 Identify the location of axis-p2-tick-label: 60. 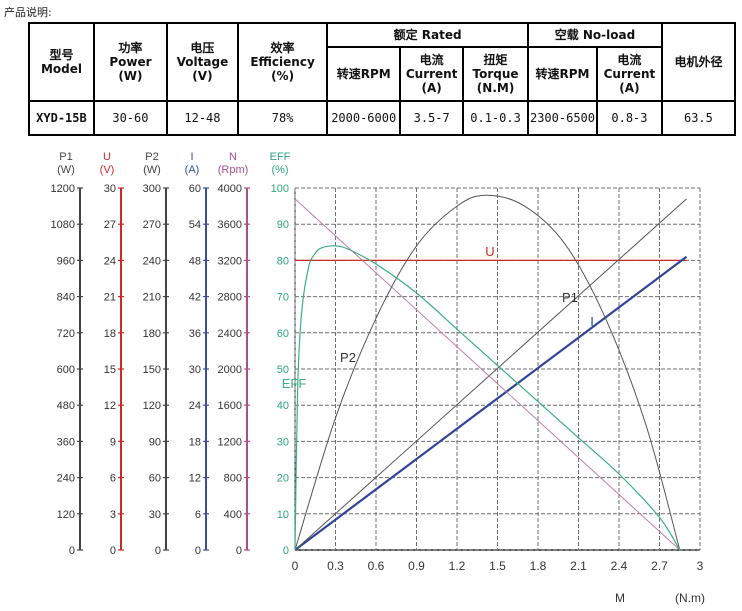
(155, 479).